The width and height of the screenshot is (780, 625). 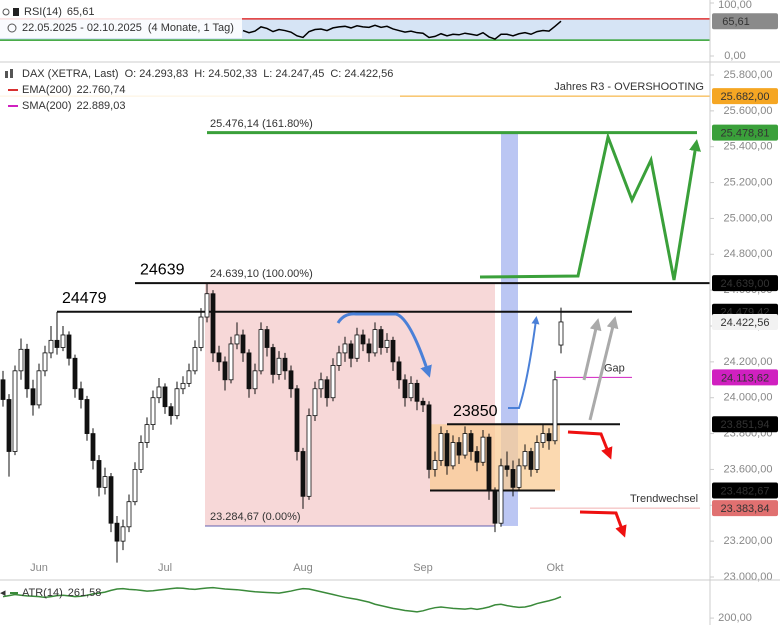 What do you see at coordinates (73, 106) in the screenshot?
I see `indicator-label: SMA(200) 22.889,03` at bounding box center [73, 106].